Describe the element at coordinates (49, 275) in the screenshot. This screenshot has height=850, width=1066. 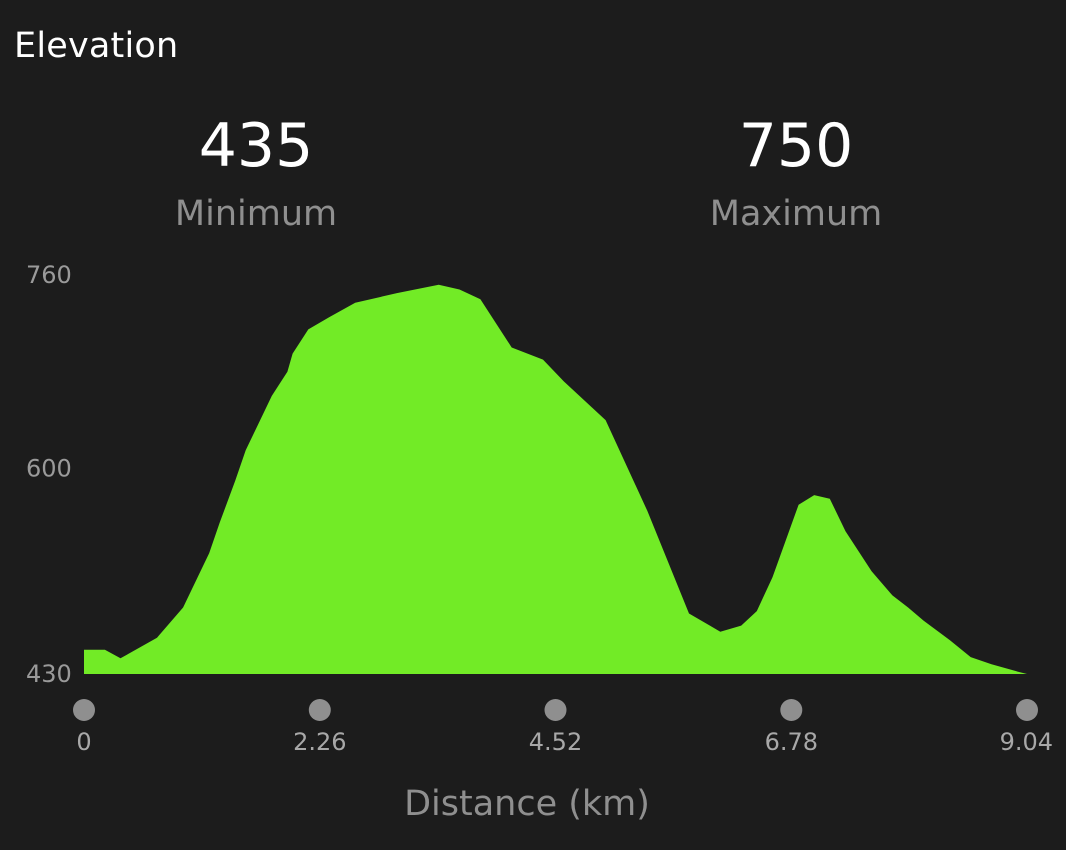
I see `y-tick-label: 760` at that location.